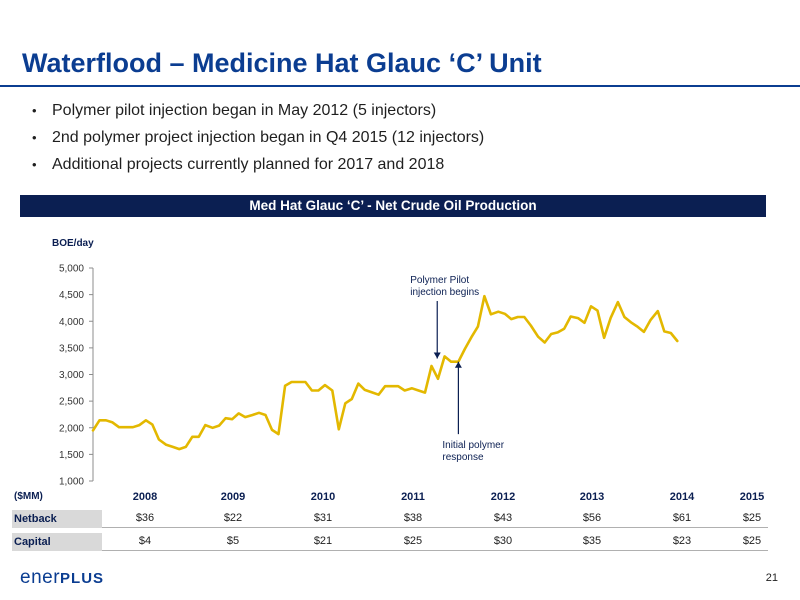 This screenshot has width=800, height=600. Describe the element at coordinates (145, 497) in the screenshot. I see `year-label: 2008` at that location.